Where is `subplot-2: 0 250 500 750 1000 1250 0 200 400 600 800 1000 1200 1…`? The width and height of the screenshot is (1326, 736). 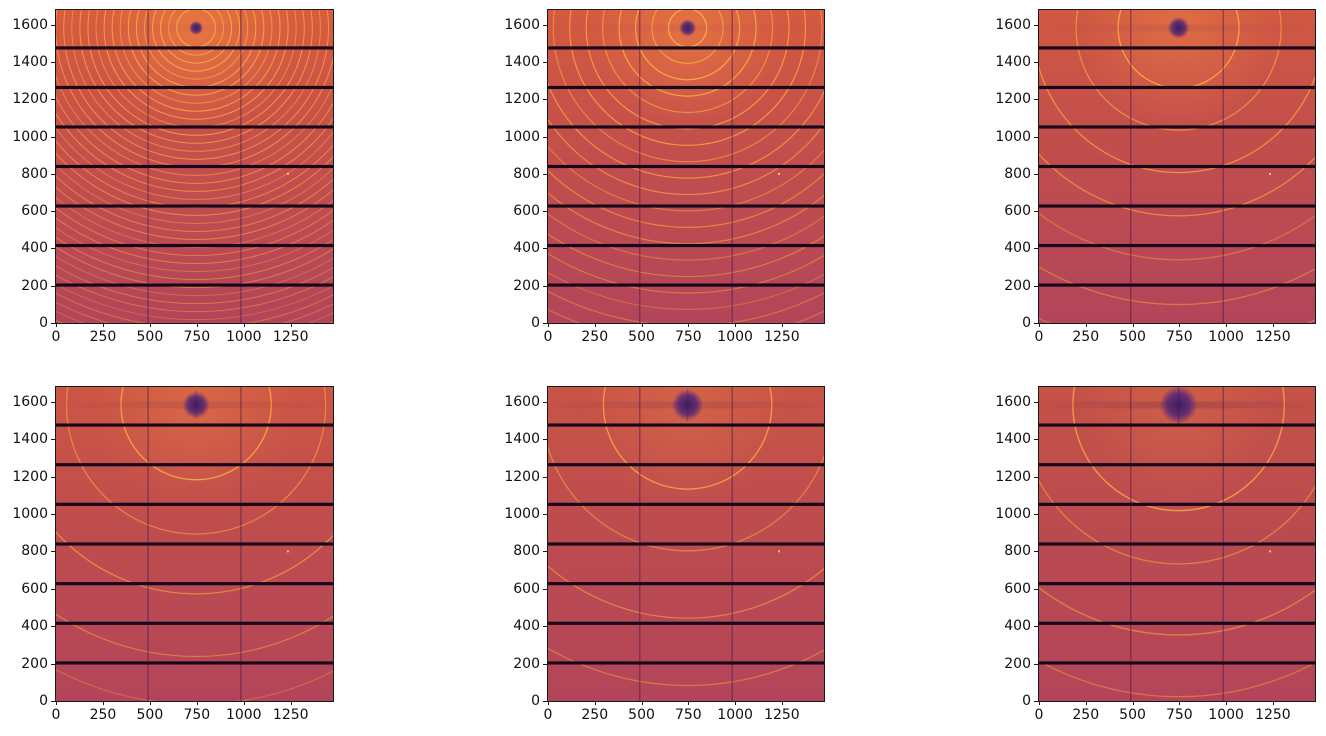
subplot-2: 0 250 500 750 1000 1250 0 200 400 600 800 1000 1200 1… is located at coordinates (664, 176).